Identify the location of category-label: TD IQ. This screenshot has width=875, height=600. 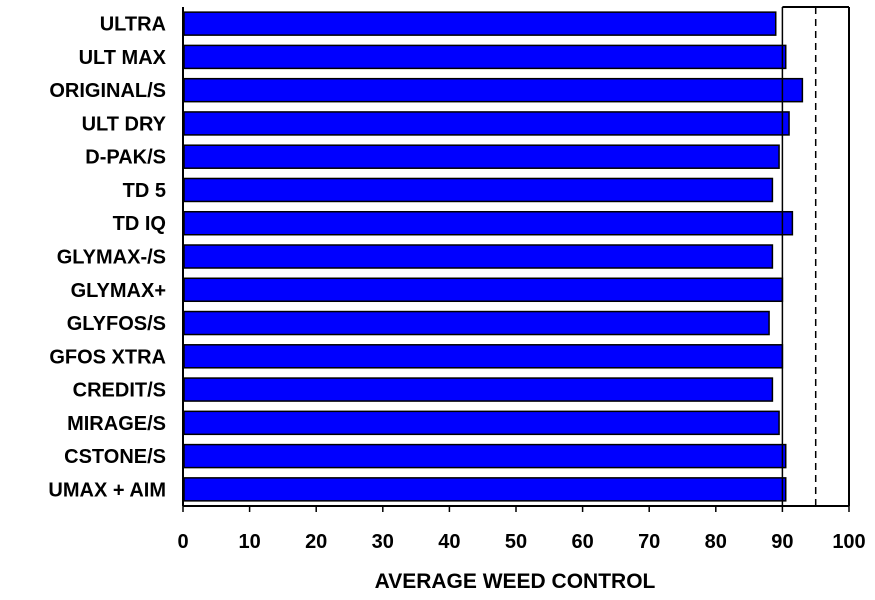
(139, 224).